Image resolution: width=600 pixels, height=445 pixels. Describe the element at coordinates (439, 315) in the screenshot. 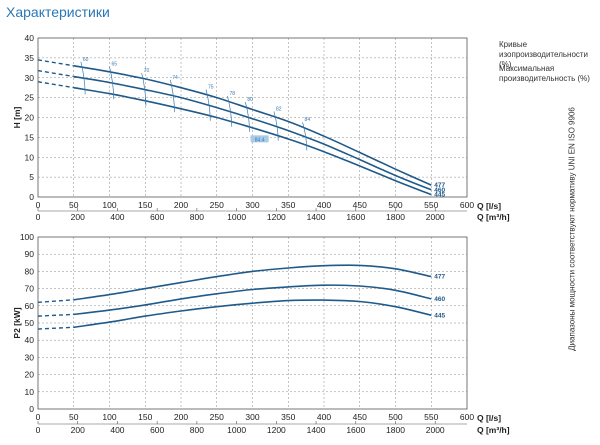

I see `power-curve-label-445: 445` at that location.